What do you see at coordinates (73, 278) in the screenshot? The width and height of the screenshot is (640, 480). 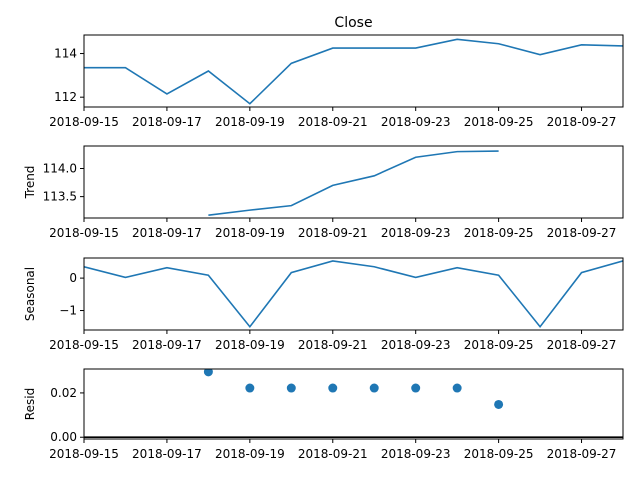 I see `y-tick-label: 0` at bounding box center [73, 278].